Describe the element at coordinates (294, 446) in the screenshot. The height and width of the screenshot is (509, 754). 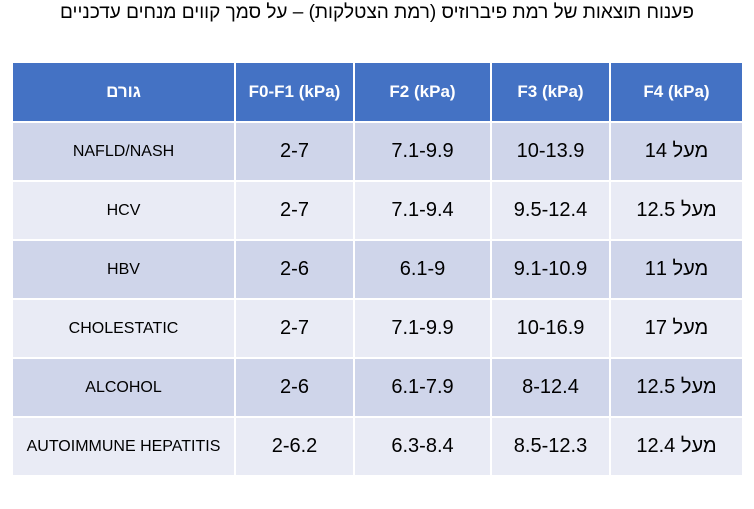
I see `cell-f0-f1: 2-6.2` at that location.